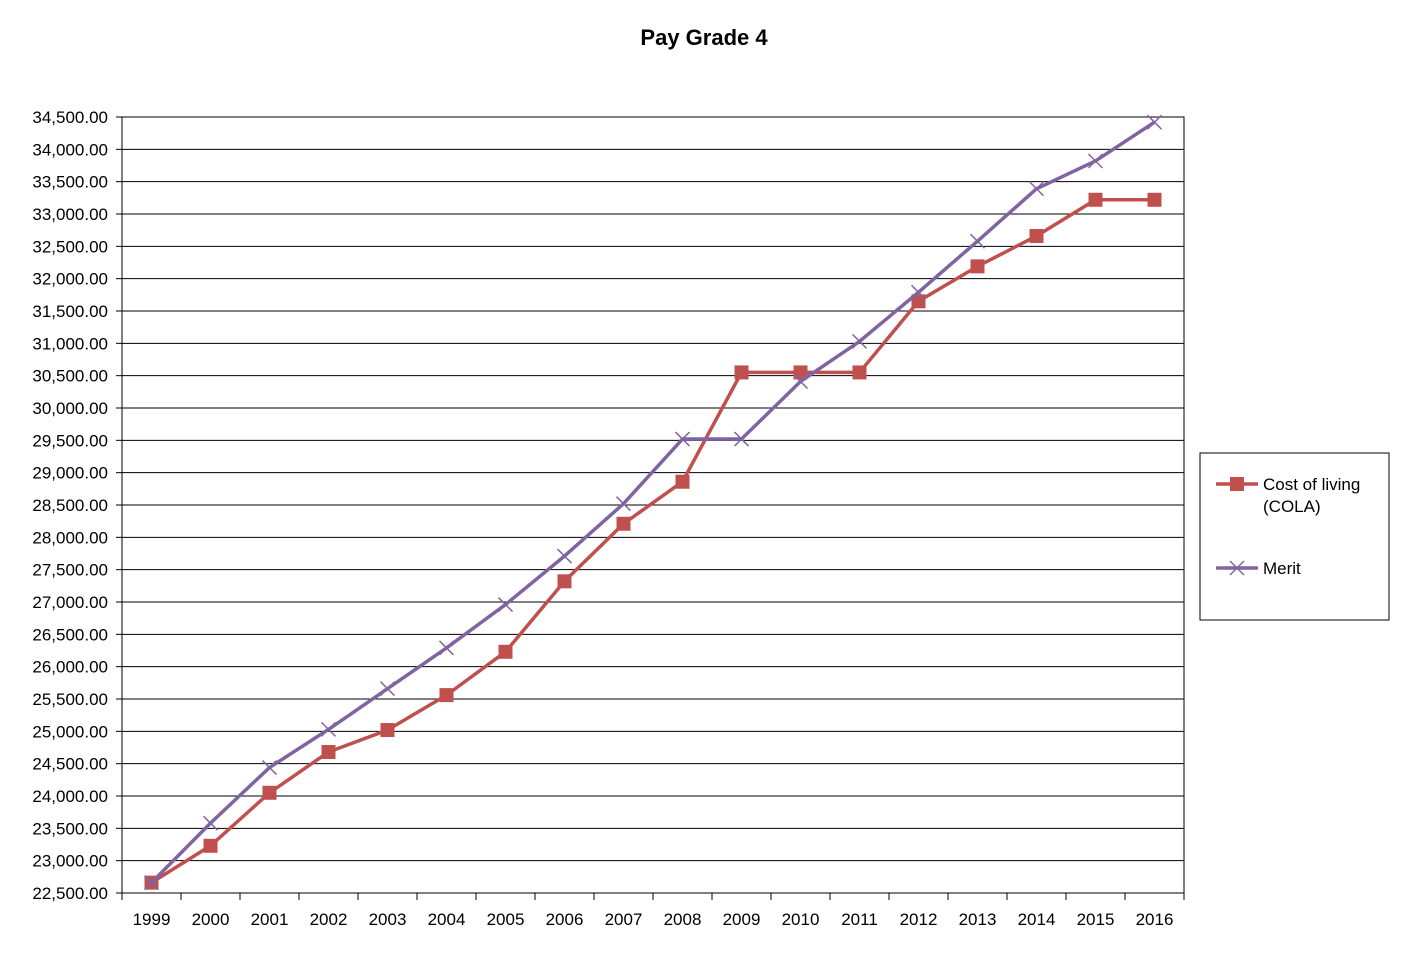  What do you see at coordinates (447, 919) in the screenshot?
I see `x-tick-label: 2004` at bounding box center [447, 919].